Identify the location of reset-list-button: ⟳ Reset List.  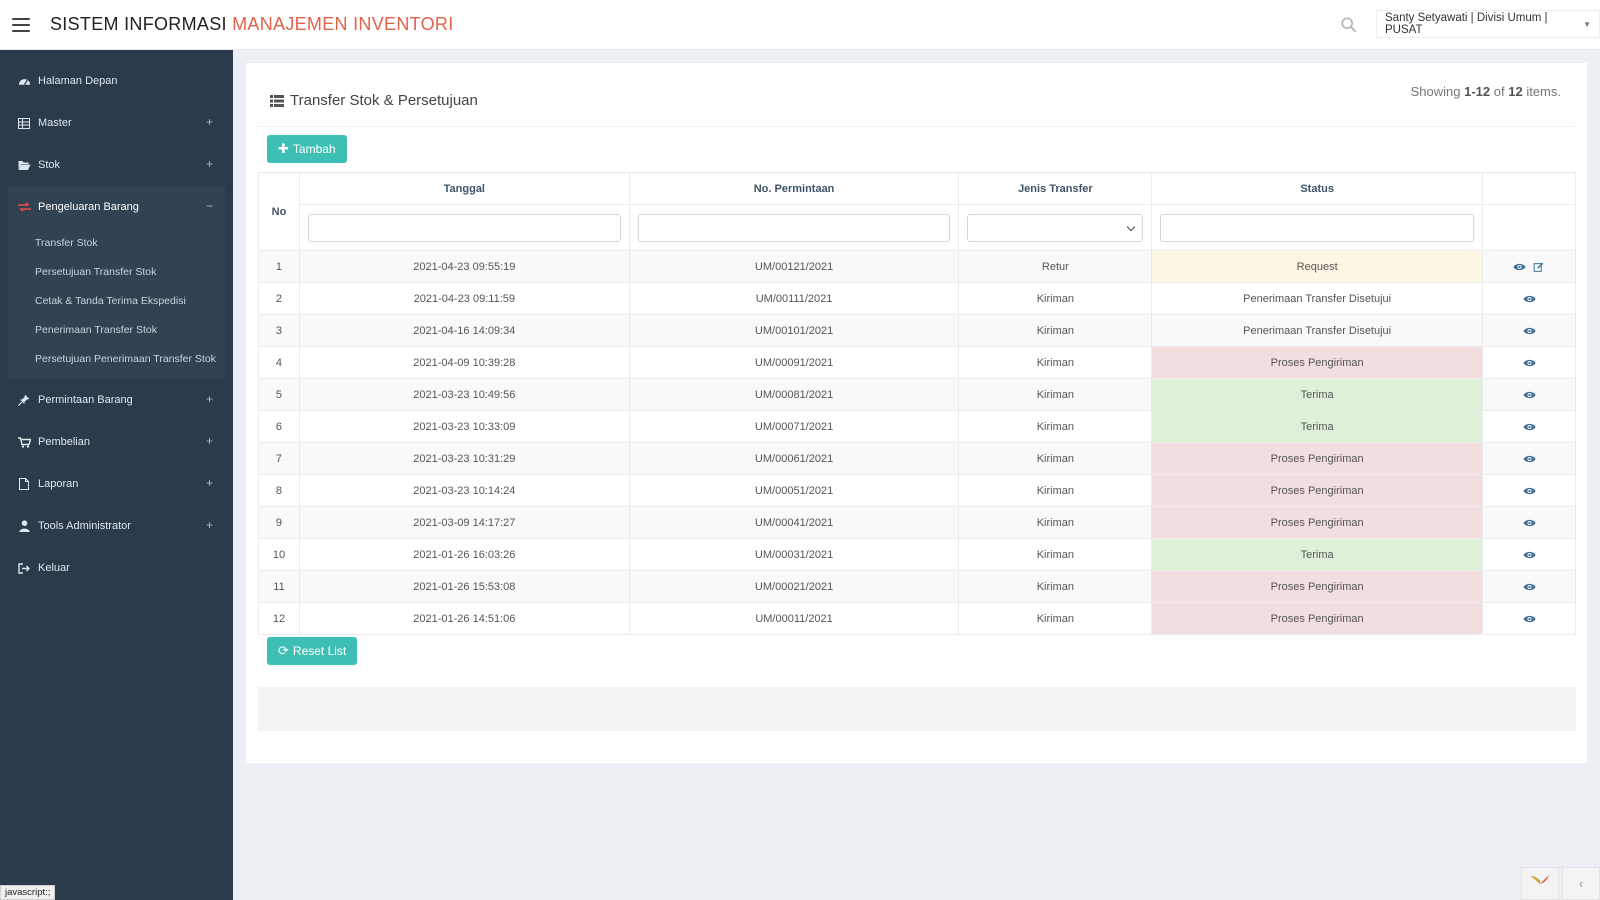
(312, 651).